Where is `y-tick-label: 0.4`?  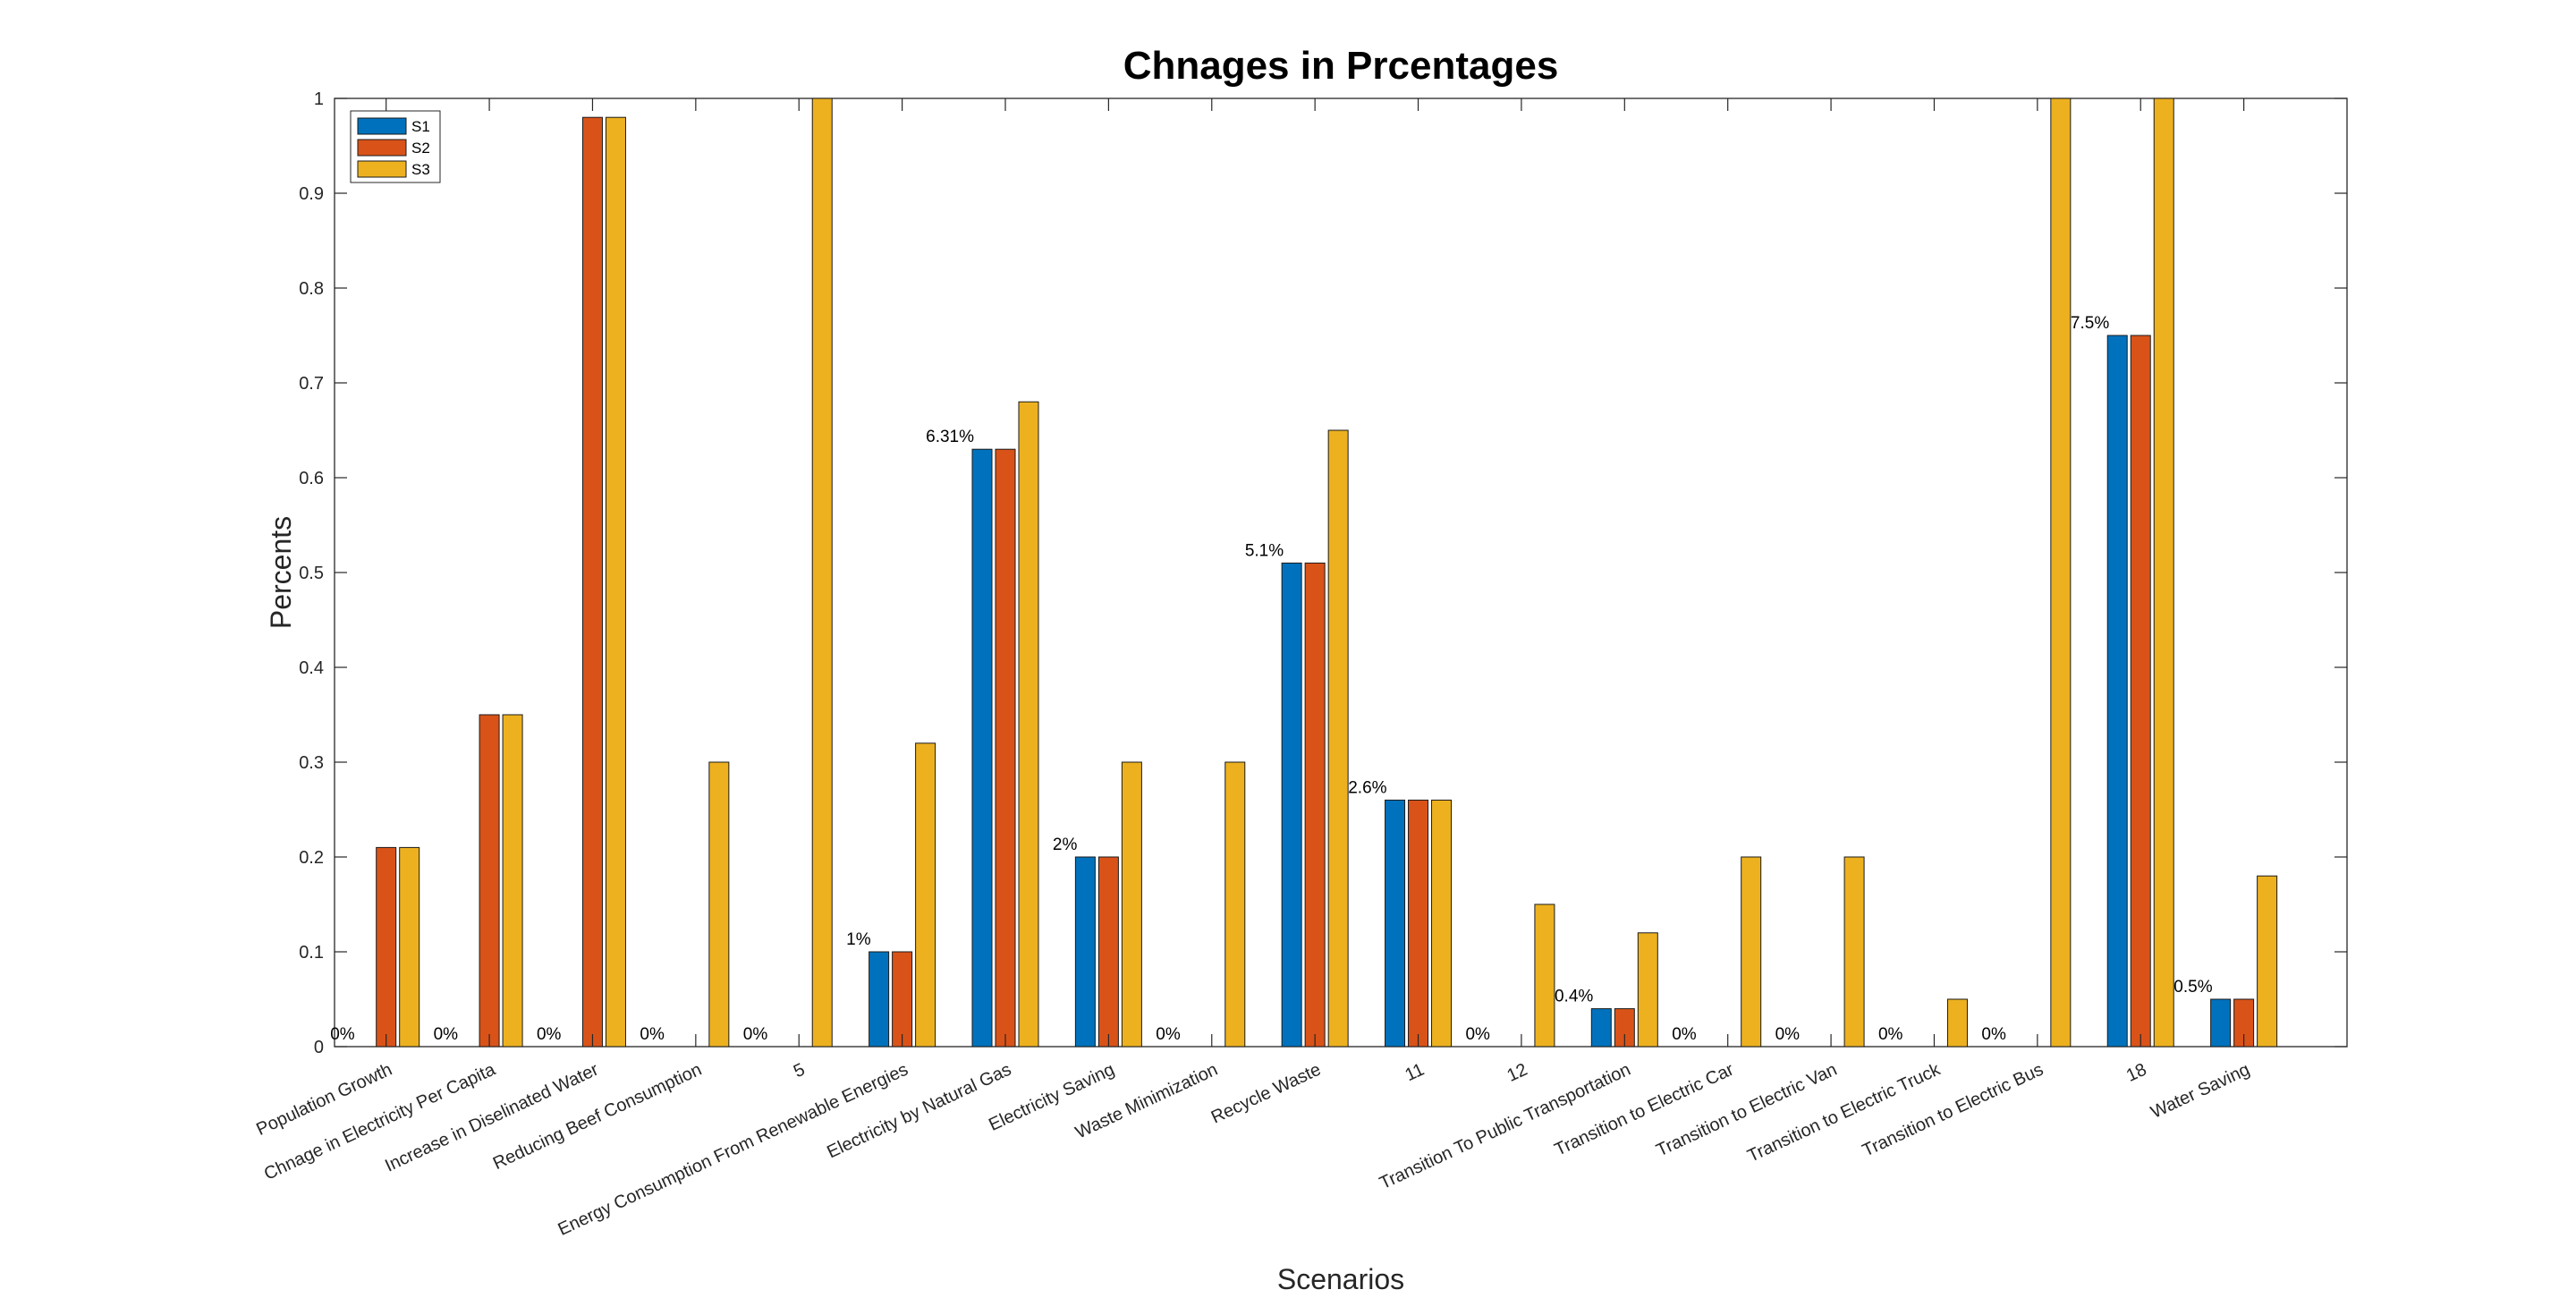 y-tick-label: 0.4 is located at coordinates (311, 668).